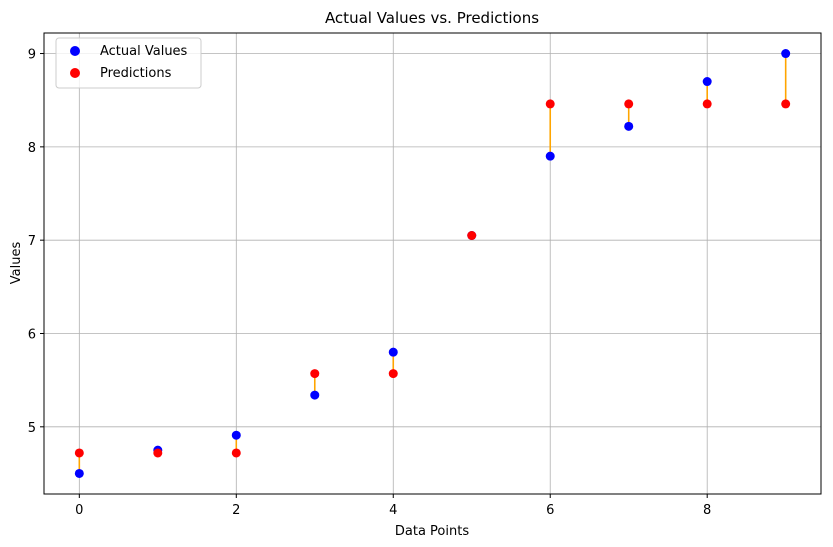 This screenshot has width=833, height=547. What do you see at coordinates (75, 51) in the screenshot?
I see `legend-marker-actual-values` at bounding box center [75, 51].